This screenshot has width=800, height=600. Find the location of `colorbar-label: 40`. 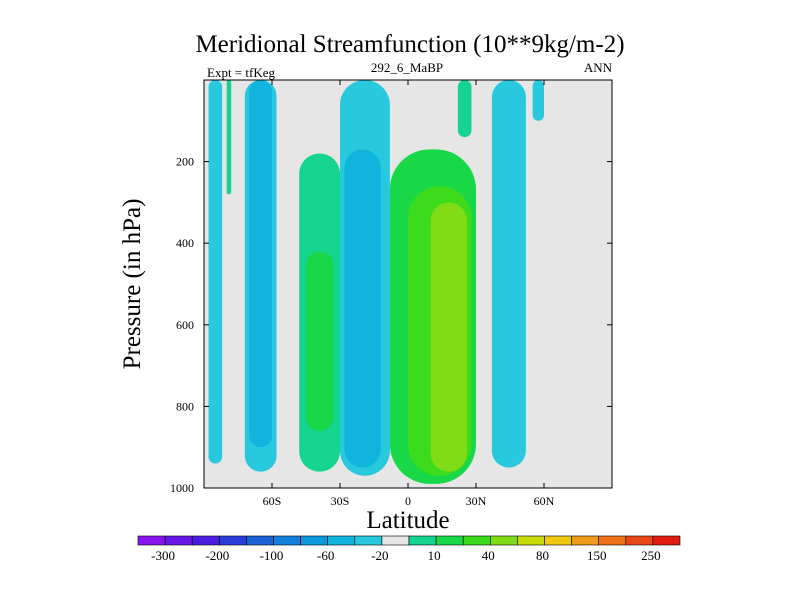

colorbar-label: 40 is located at coordinates (488, 555).